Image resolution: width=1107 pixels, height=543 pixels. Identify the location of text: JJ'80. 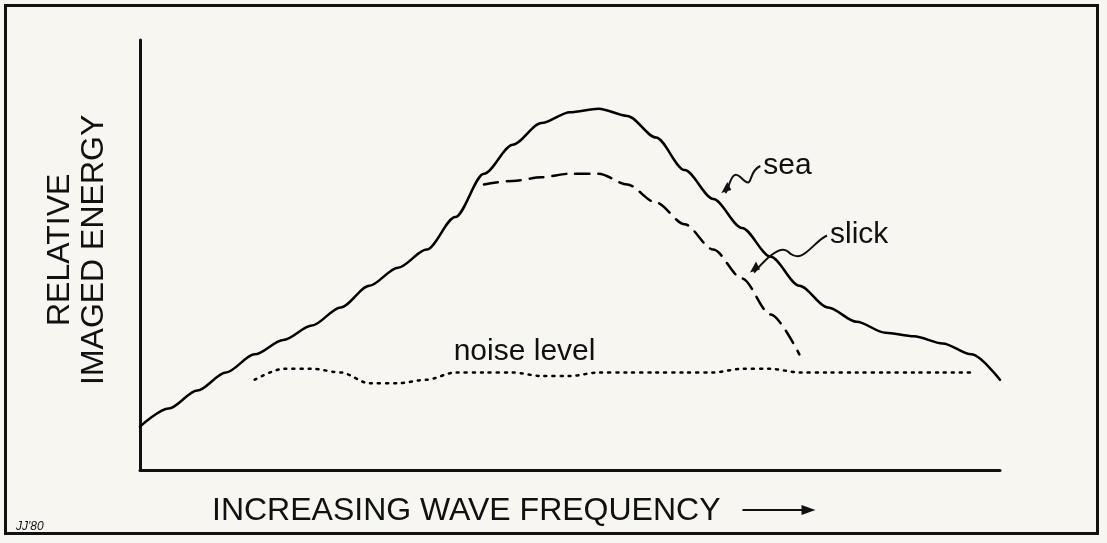
(30, 526).